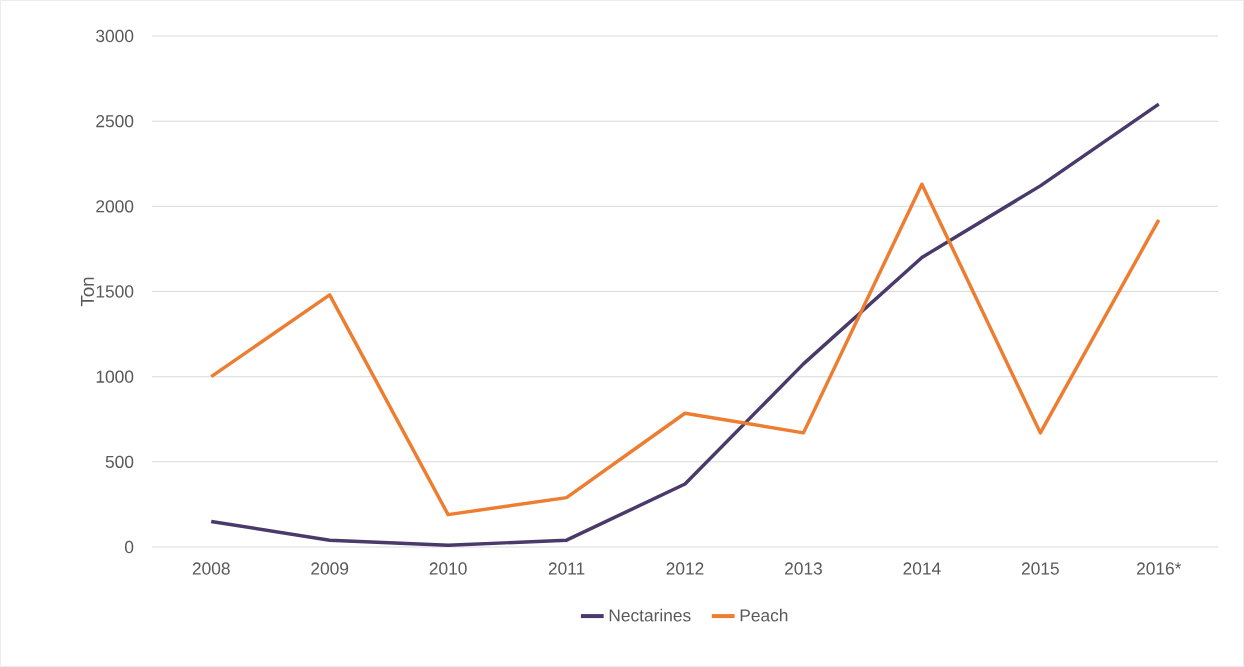 This screenshot has width=1244, height=667. What do you see at coordinates (87, 292) in the screenshot?
I see `y-axis-title: Ton` at bounding box center [87, 292].